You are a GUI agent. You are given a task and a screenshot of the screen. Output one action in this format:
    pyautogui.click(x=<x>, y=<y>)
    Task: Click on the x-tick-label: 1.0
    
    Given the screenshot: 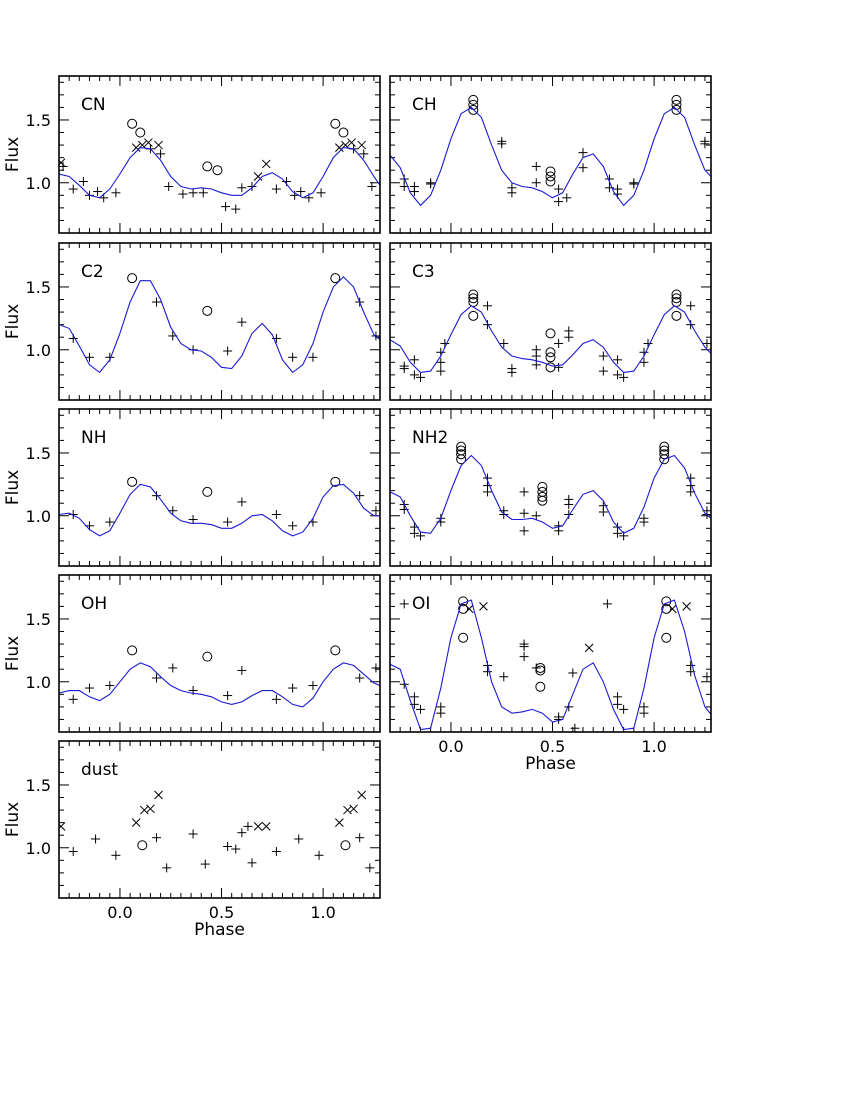 What is the action you would take?
    pyautogui.click(x=653, y=746)
    